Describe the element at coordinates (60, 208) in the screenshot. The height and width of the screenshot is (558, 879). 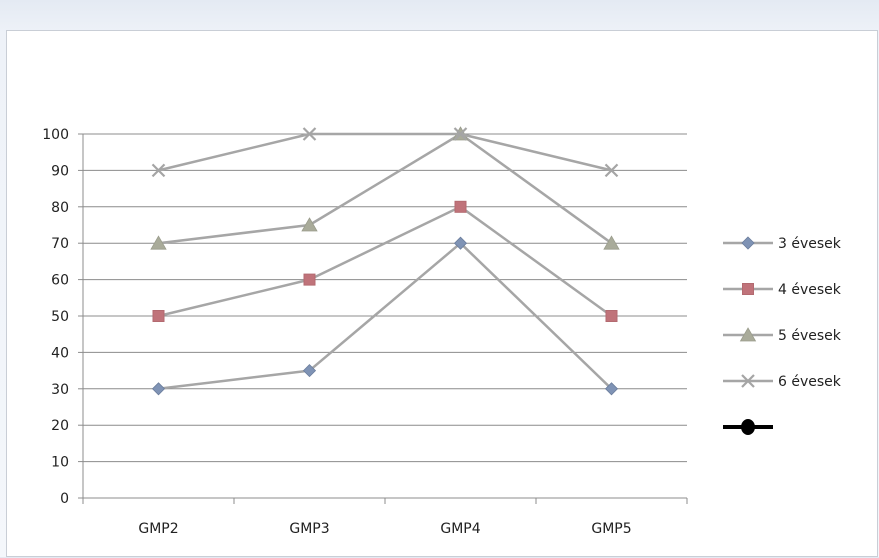
I see `y-tick-label: 80` at that location.